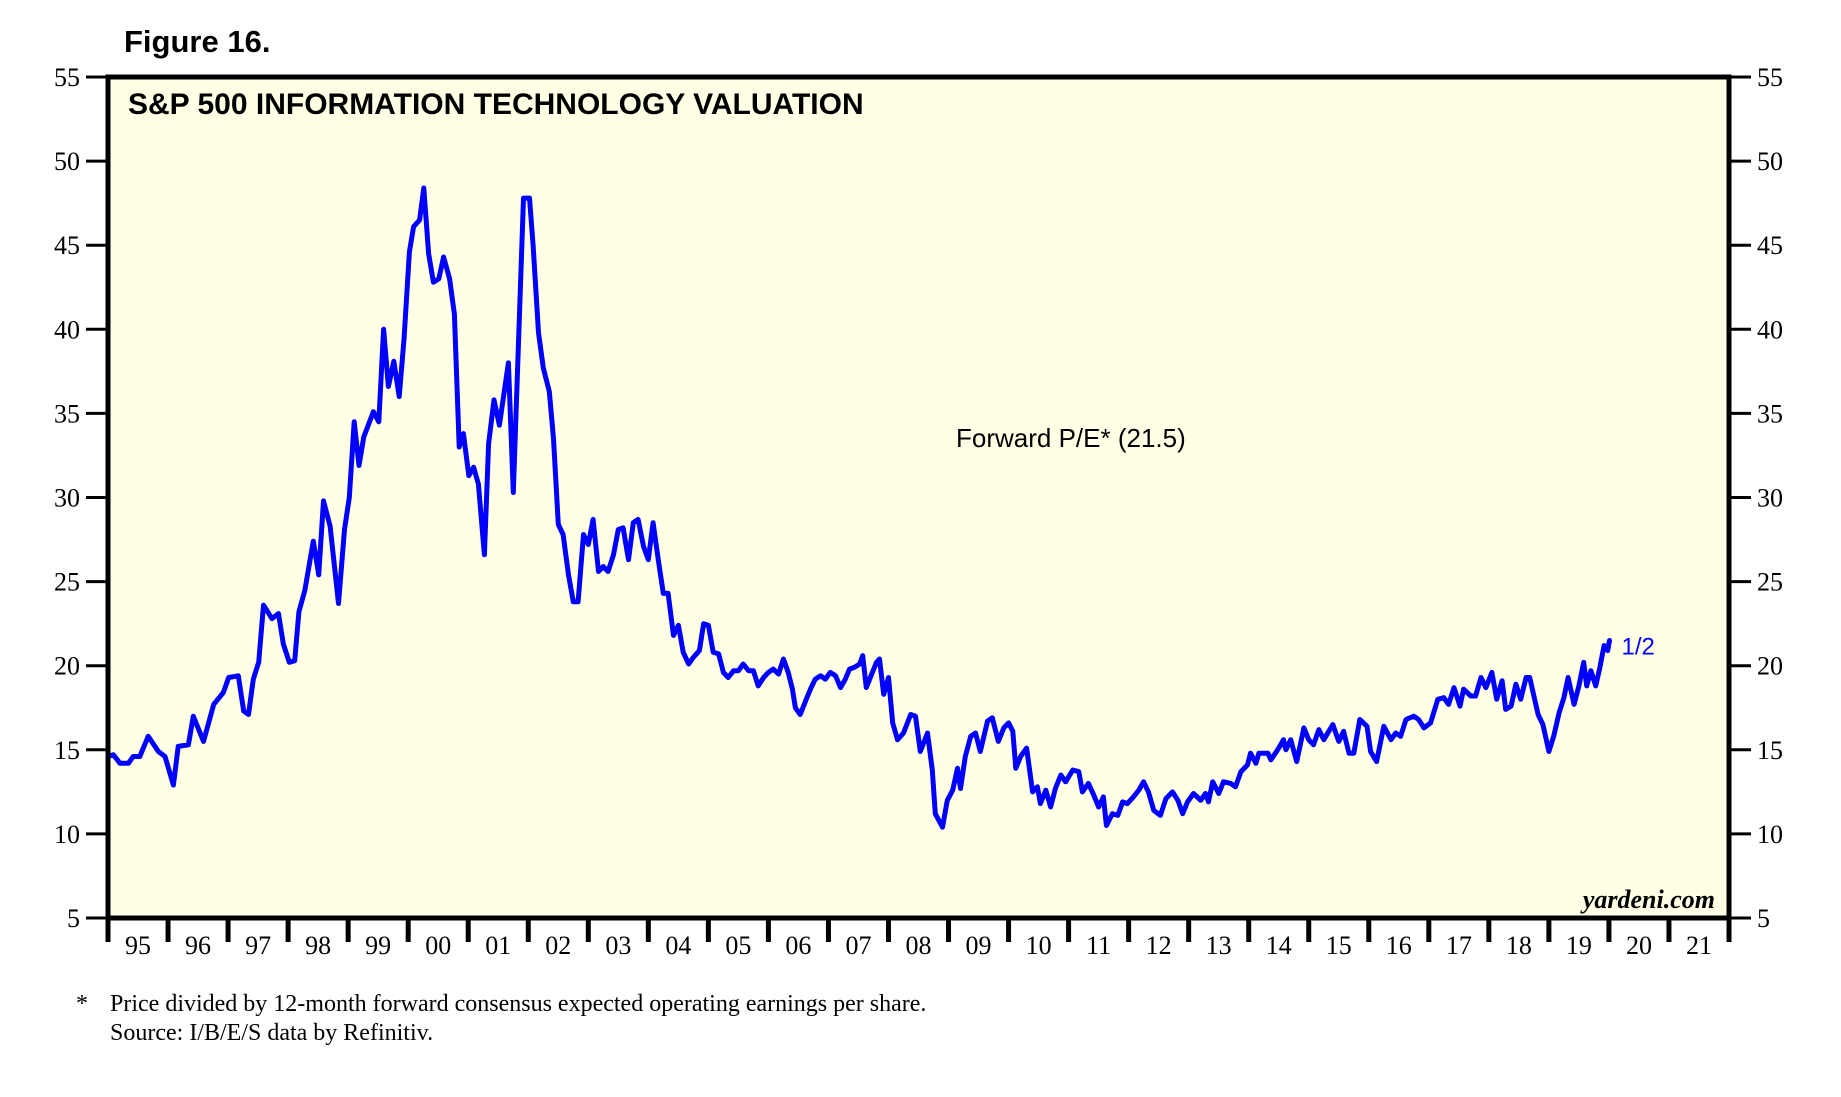 This screenshot has width=1841, height=1097. I want to click on y-tick-label-left: 15, so click(67, 750).